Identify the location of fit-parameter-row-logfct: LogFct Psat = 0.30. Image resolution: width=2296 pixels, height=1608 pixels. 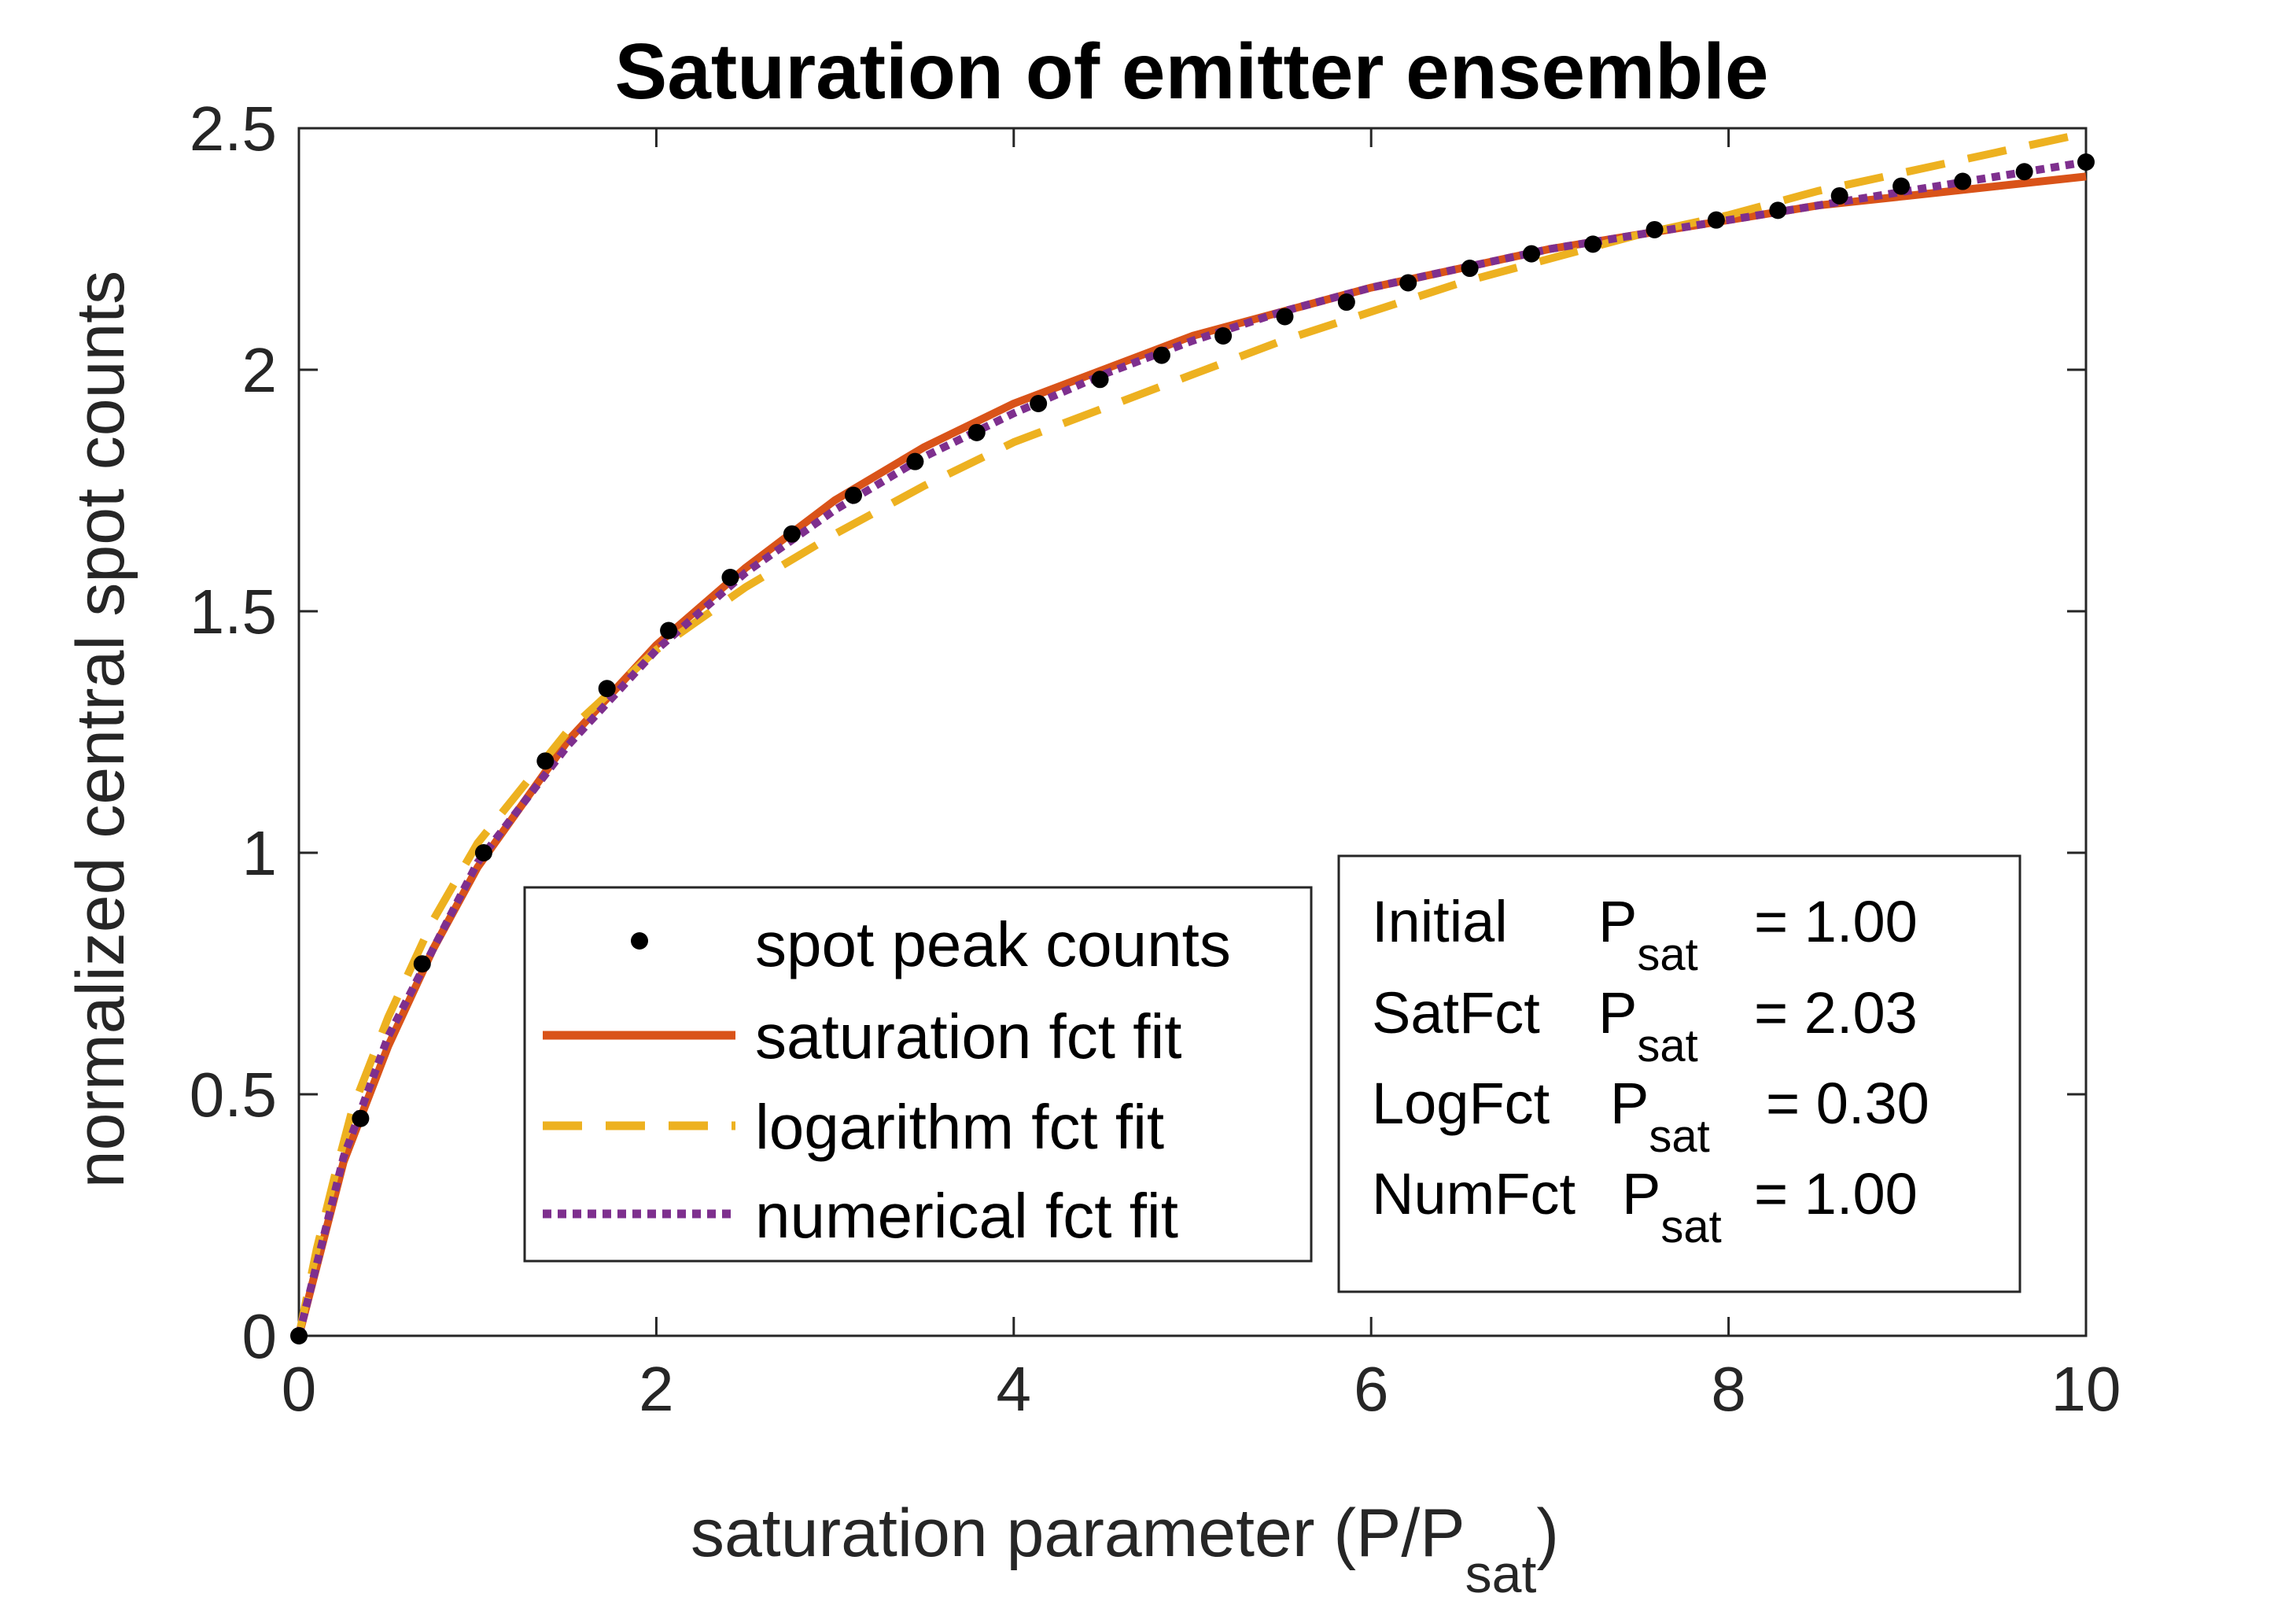
(1650, 1116).